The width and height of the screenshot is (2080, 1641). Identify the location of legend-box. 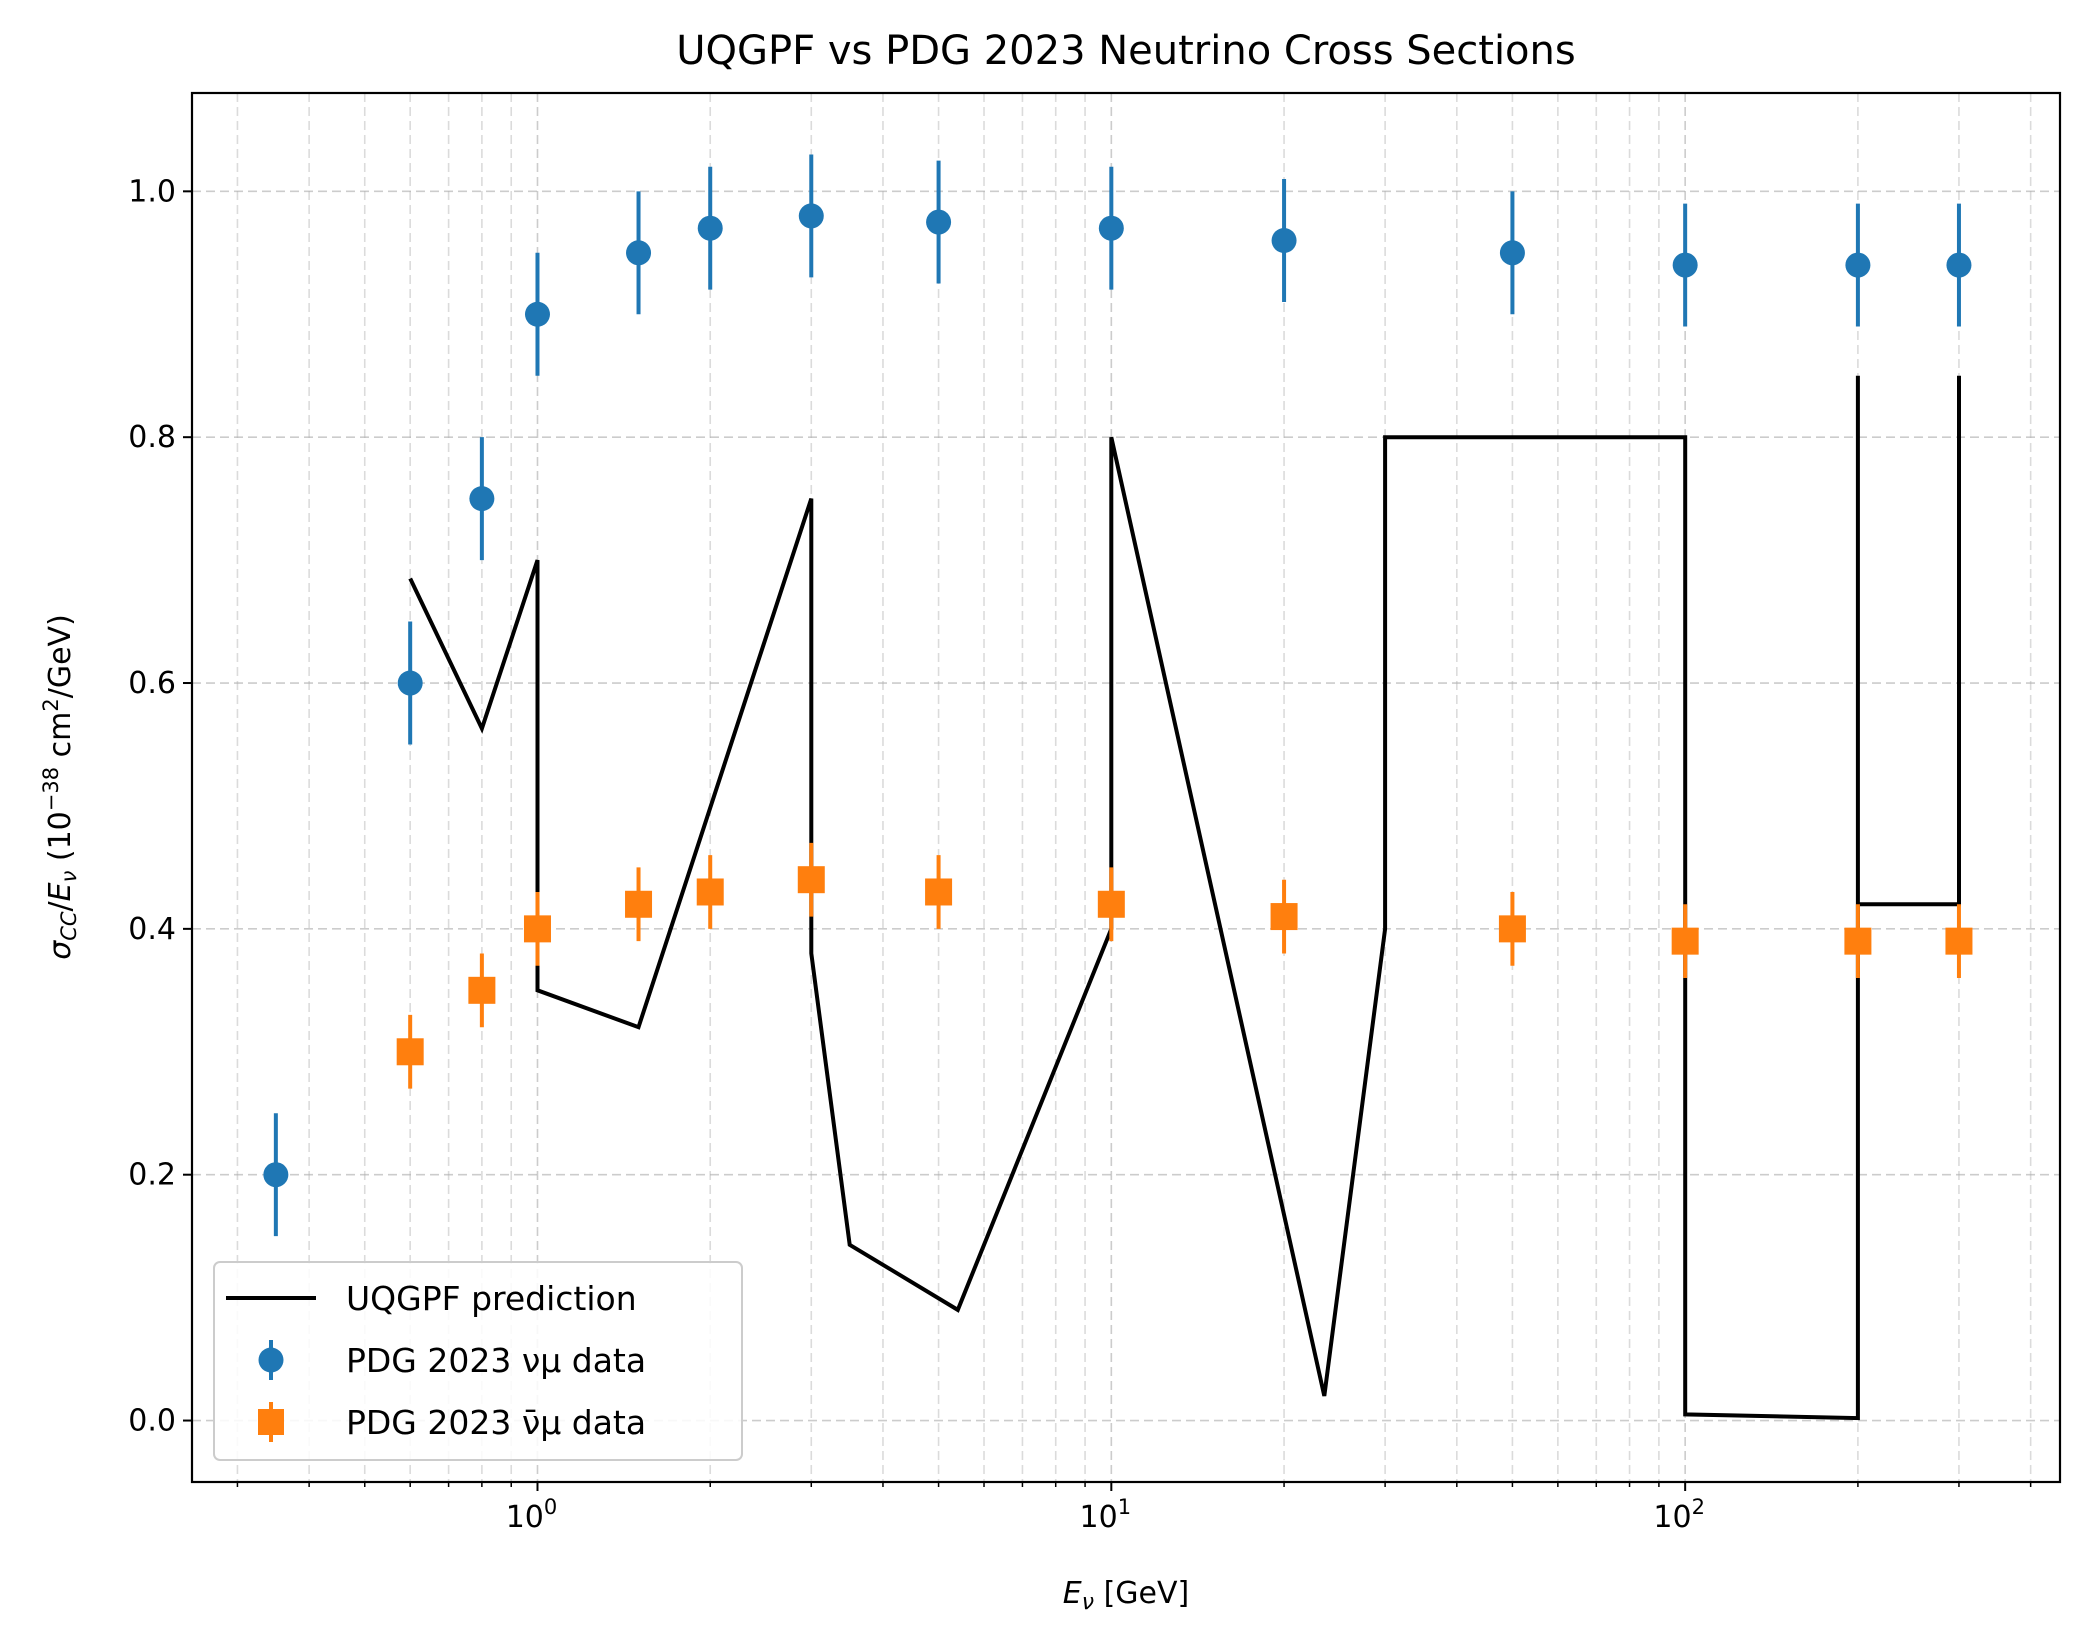
(478, 1361).